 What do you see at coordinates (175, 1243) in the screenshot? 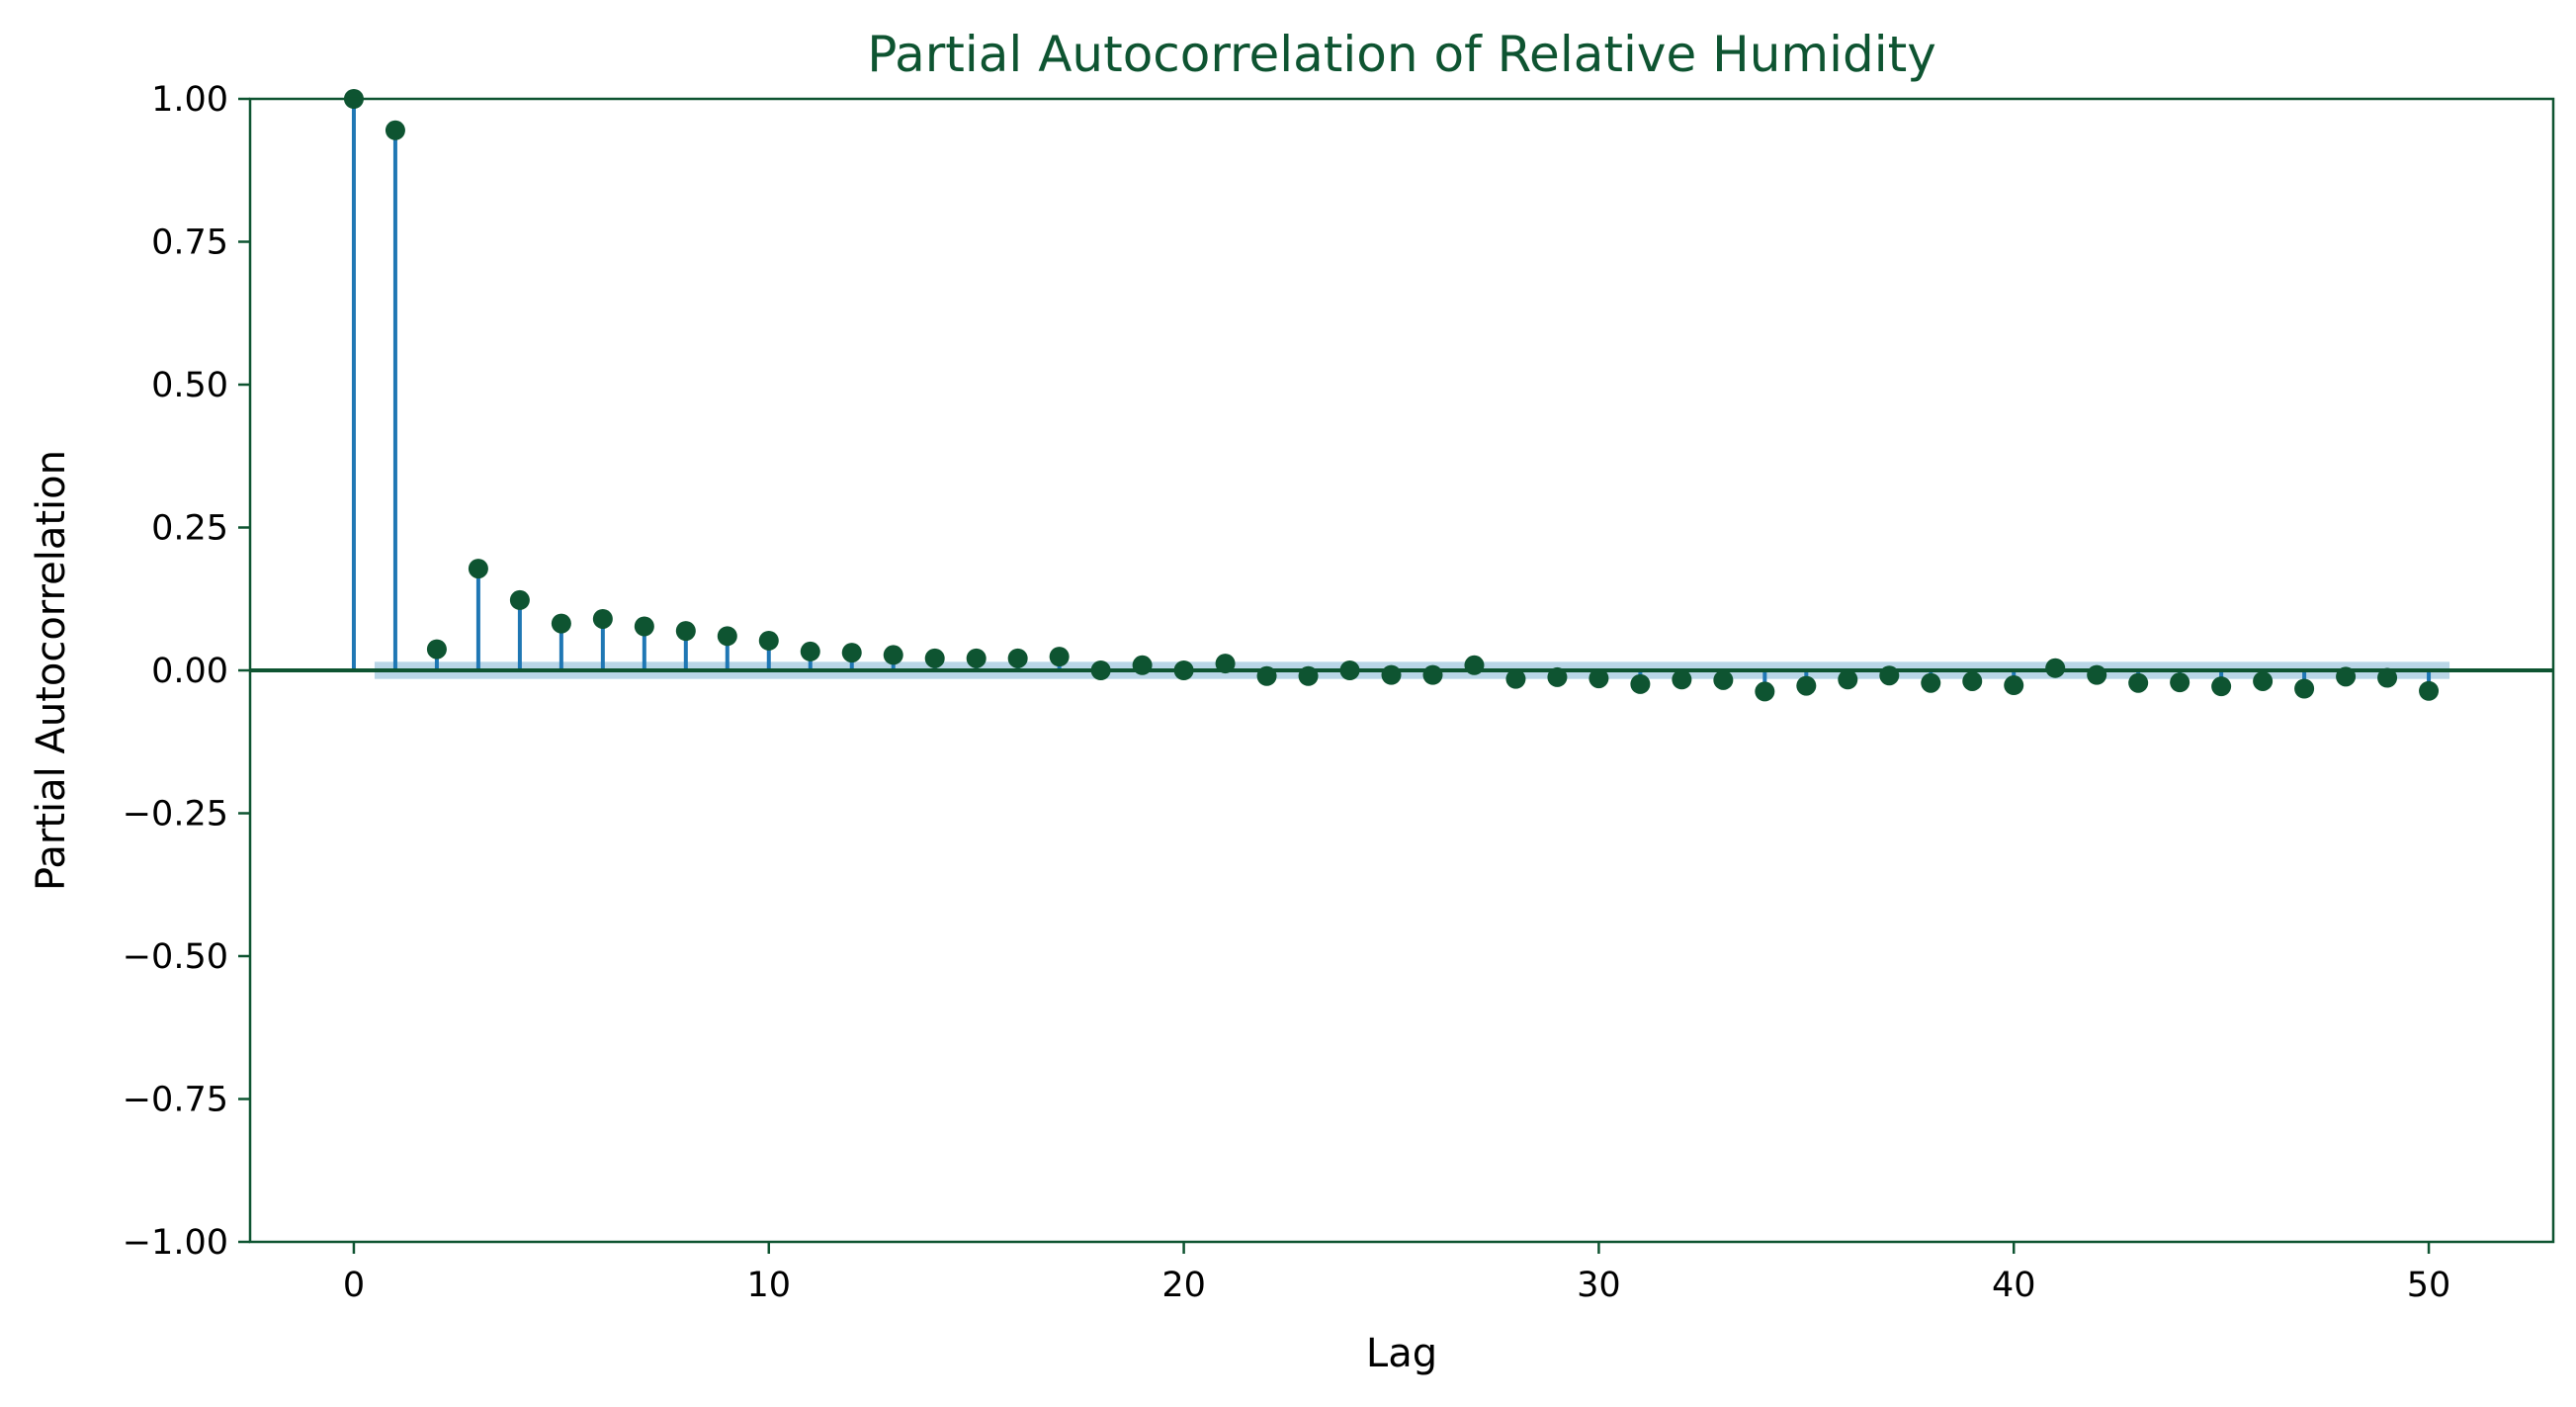
I see `y-tick-label: −1.00` at bounding box center [175, 1243].